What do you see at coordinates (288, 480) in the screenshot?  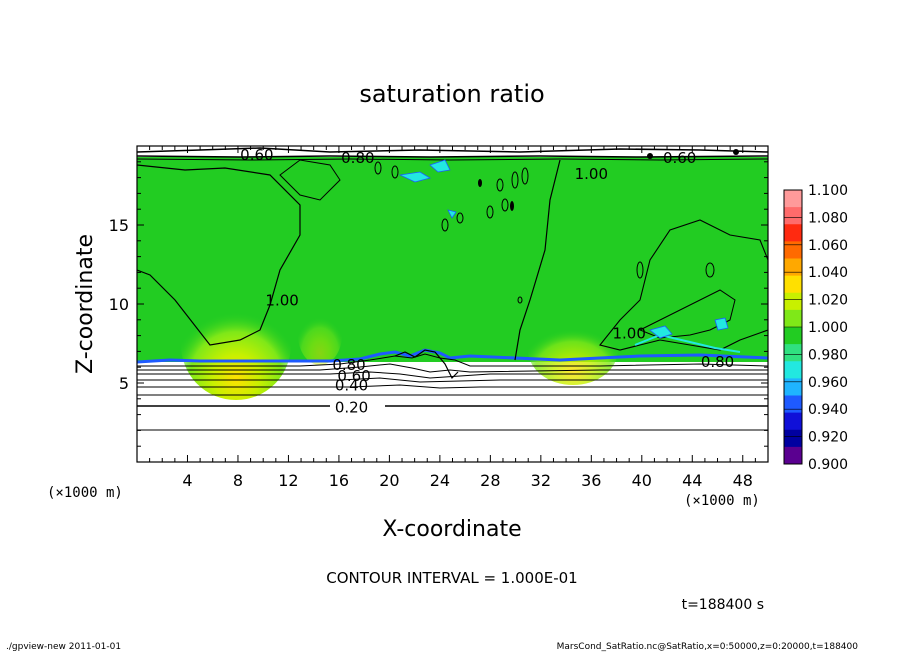 I see `x-tick-label: 12` at bounding box center [288, 480].